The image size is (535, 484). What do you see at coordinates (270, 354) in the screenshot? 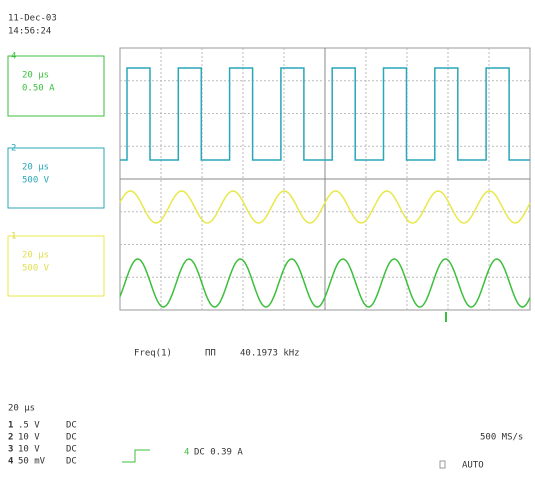
I see `measure-value: 40.1973 kHz` at bounding box center [270, 354].